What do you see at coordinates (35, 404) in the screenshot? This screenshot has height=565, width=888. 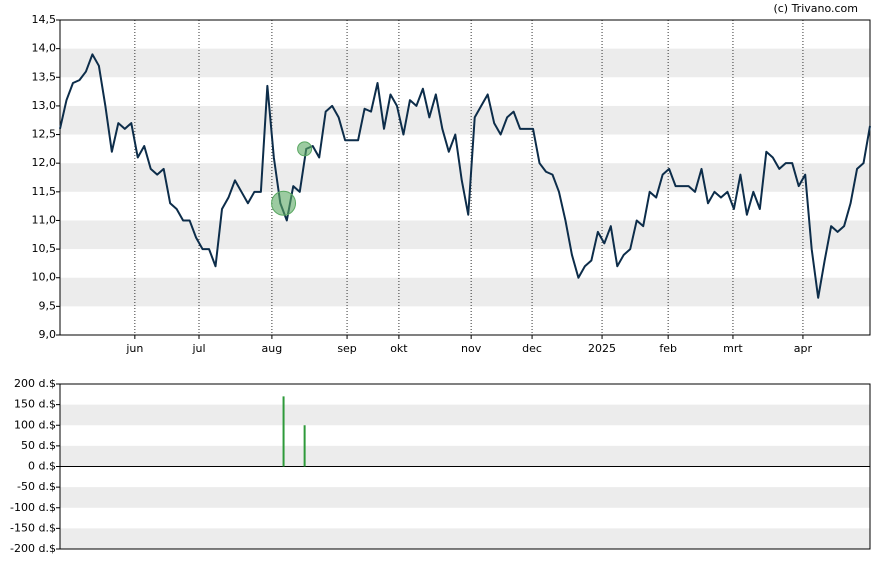 I see `y-tick-label: 150 d.$` at bounding box center [35, 404].